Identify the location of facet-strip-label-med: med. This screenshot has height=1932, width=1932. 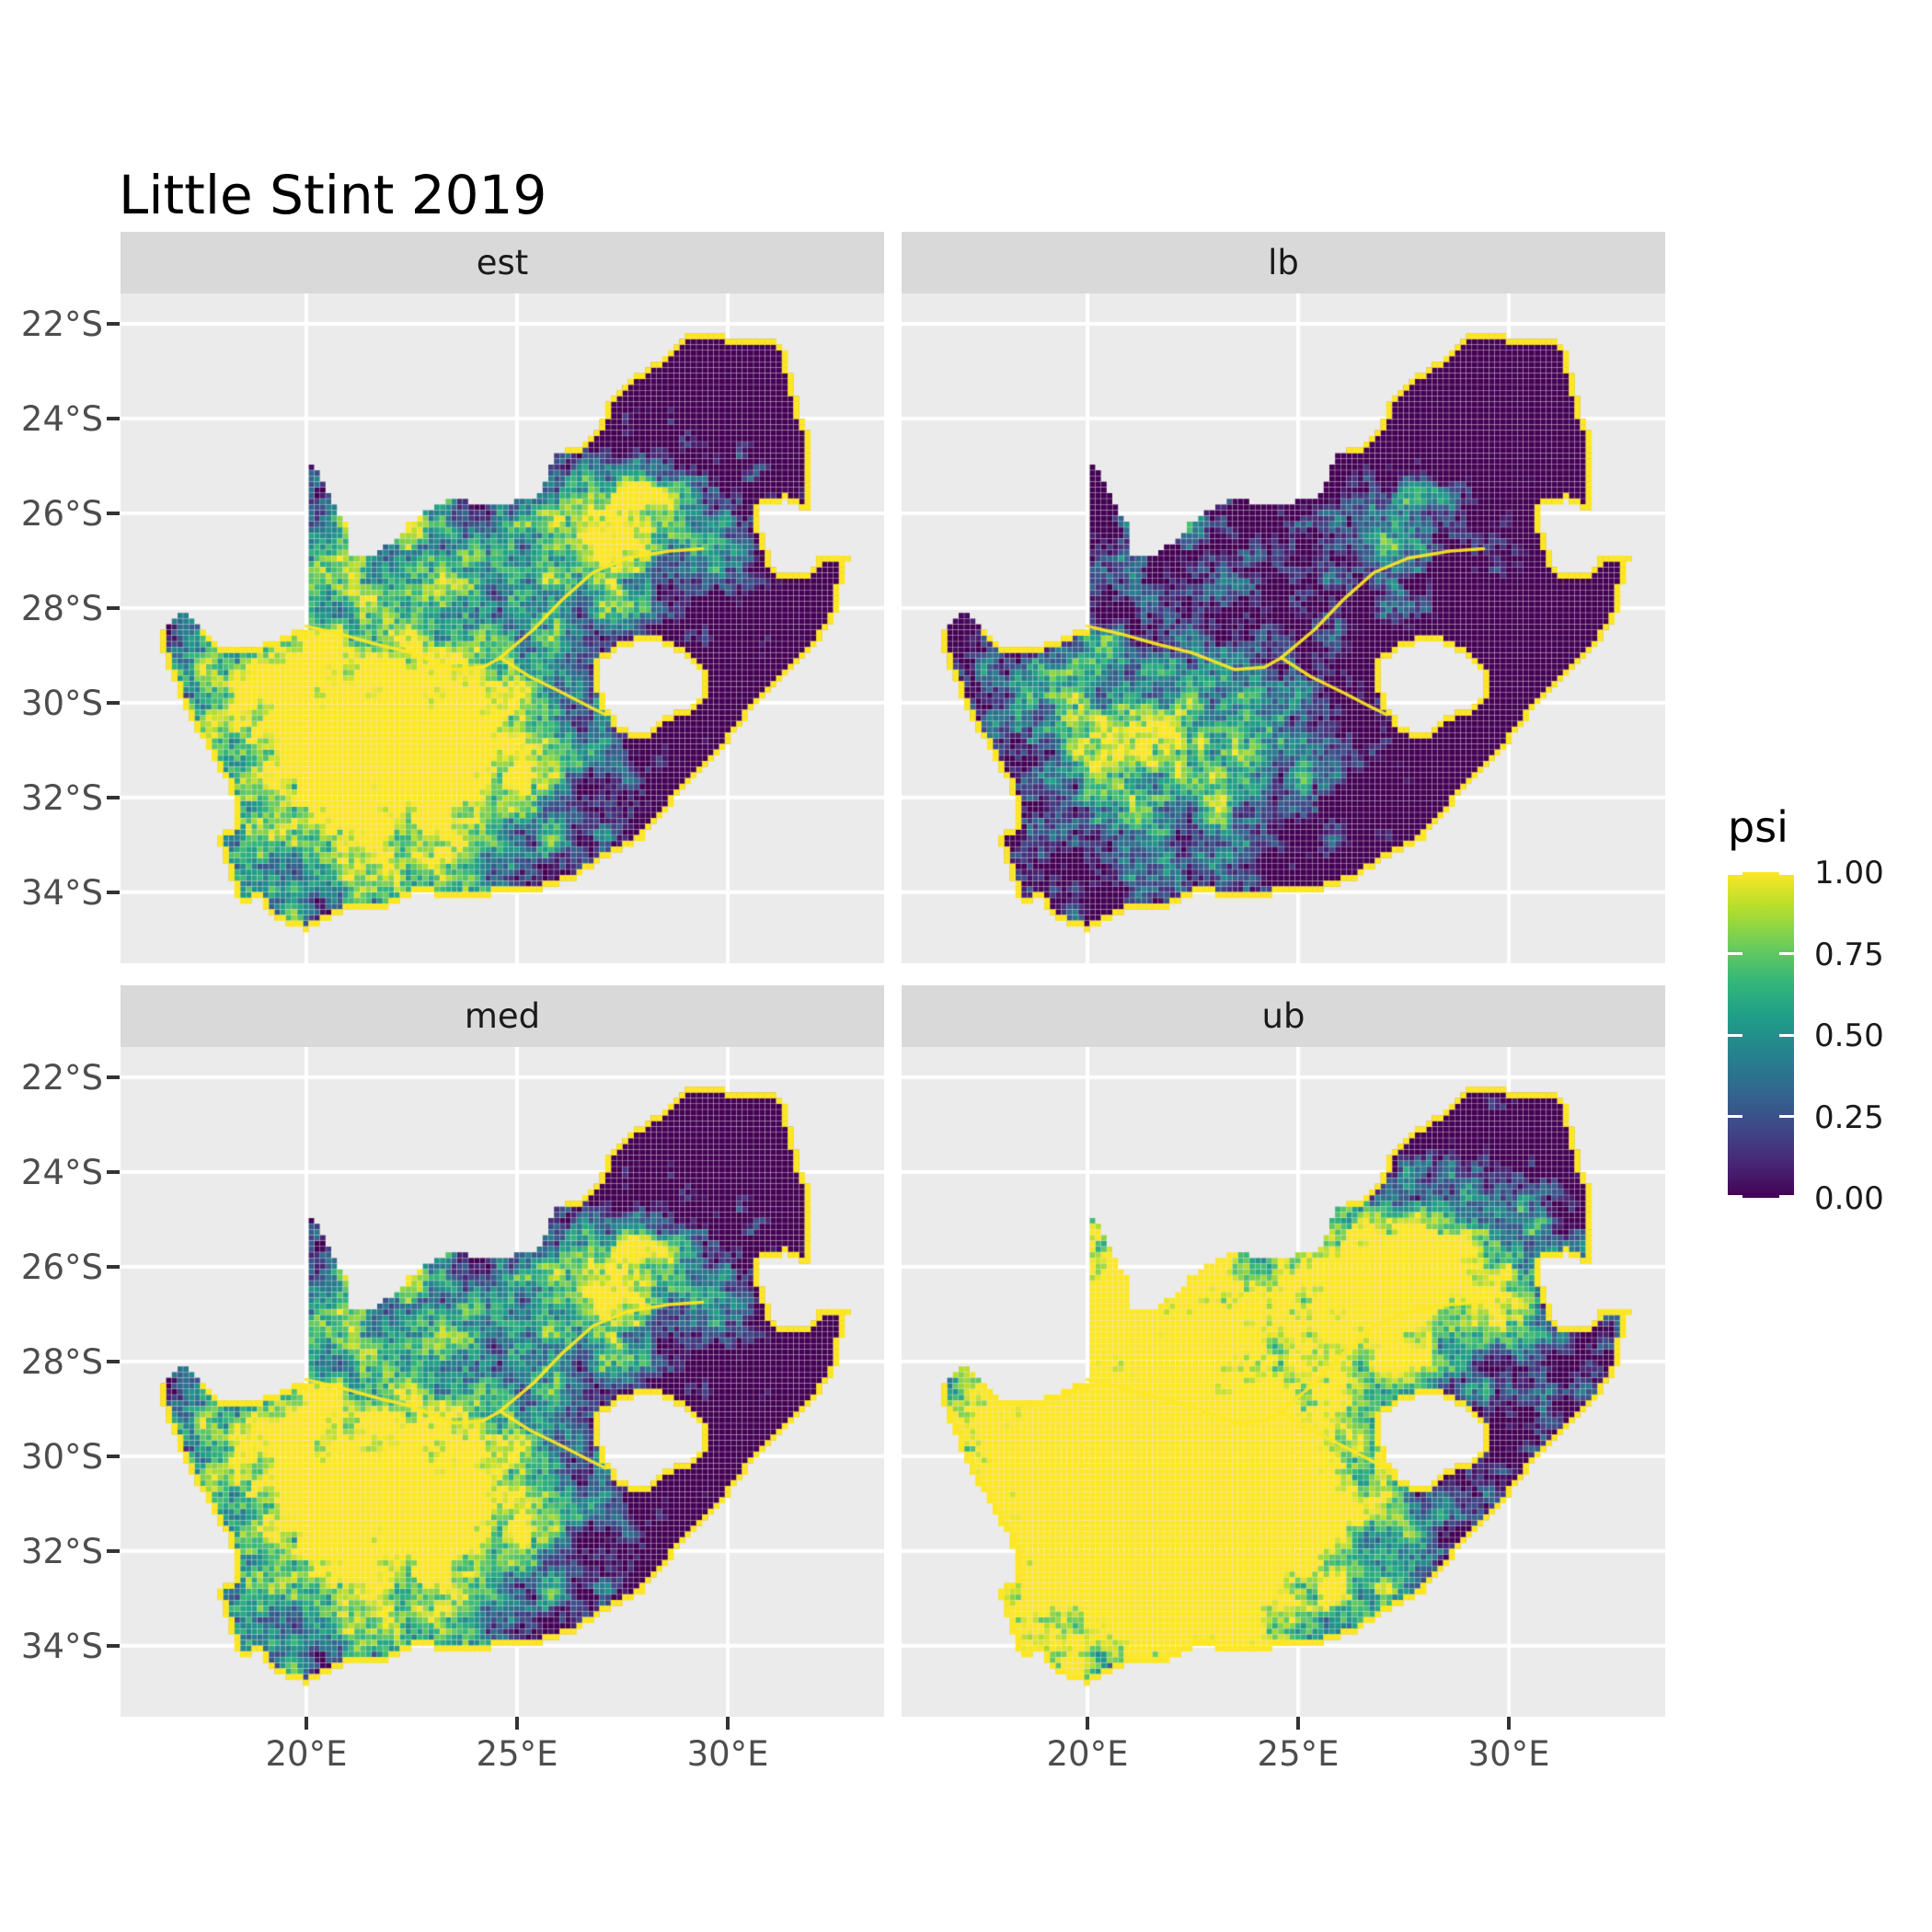
(502, 1016).